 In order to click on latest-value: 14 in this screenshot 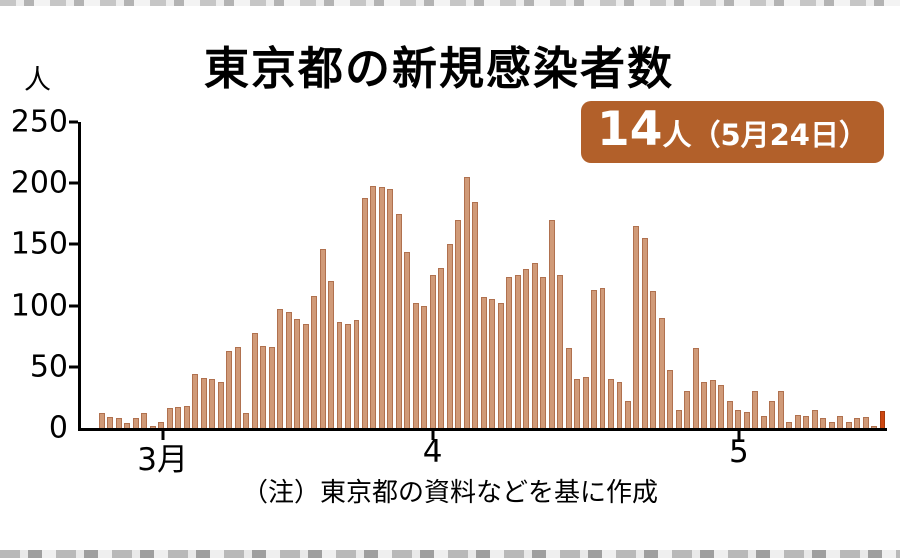, I will do `click(630, 129)`.